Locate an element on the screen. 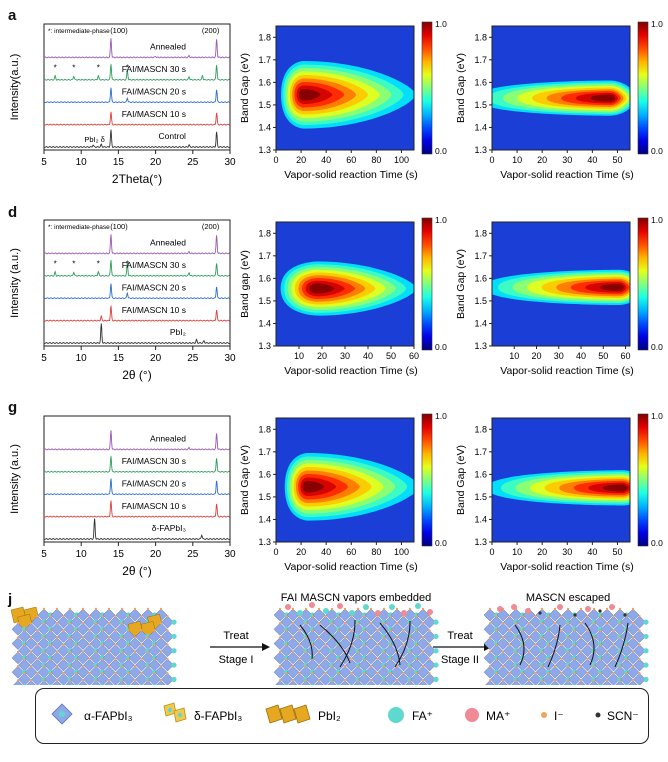  xrd-frame is located at coordinates (137, 87).